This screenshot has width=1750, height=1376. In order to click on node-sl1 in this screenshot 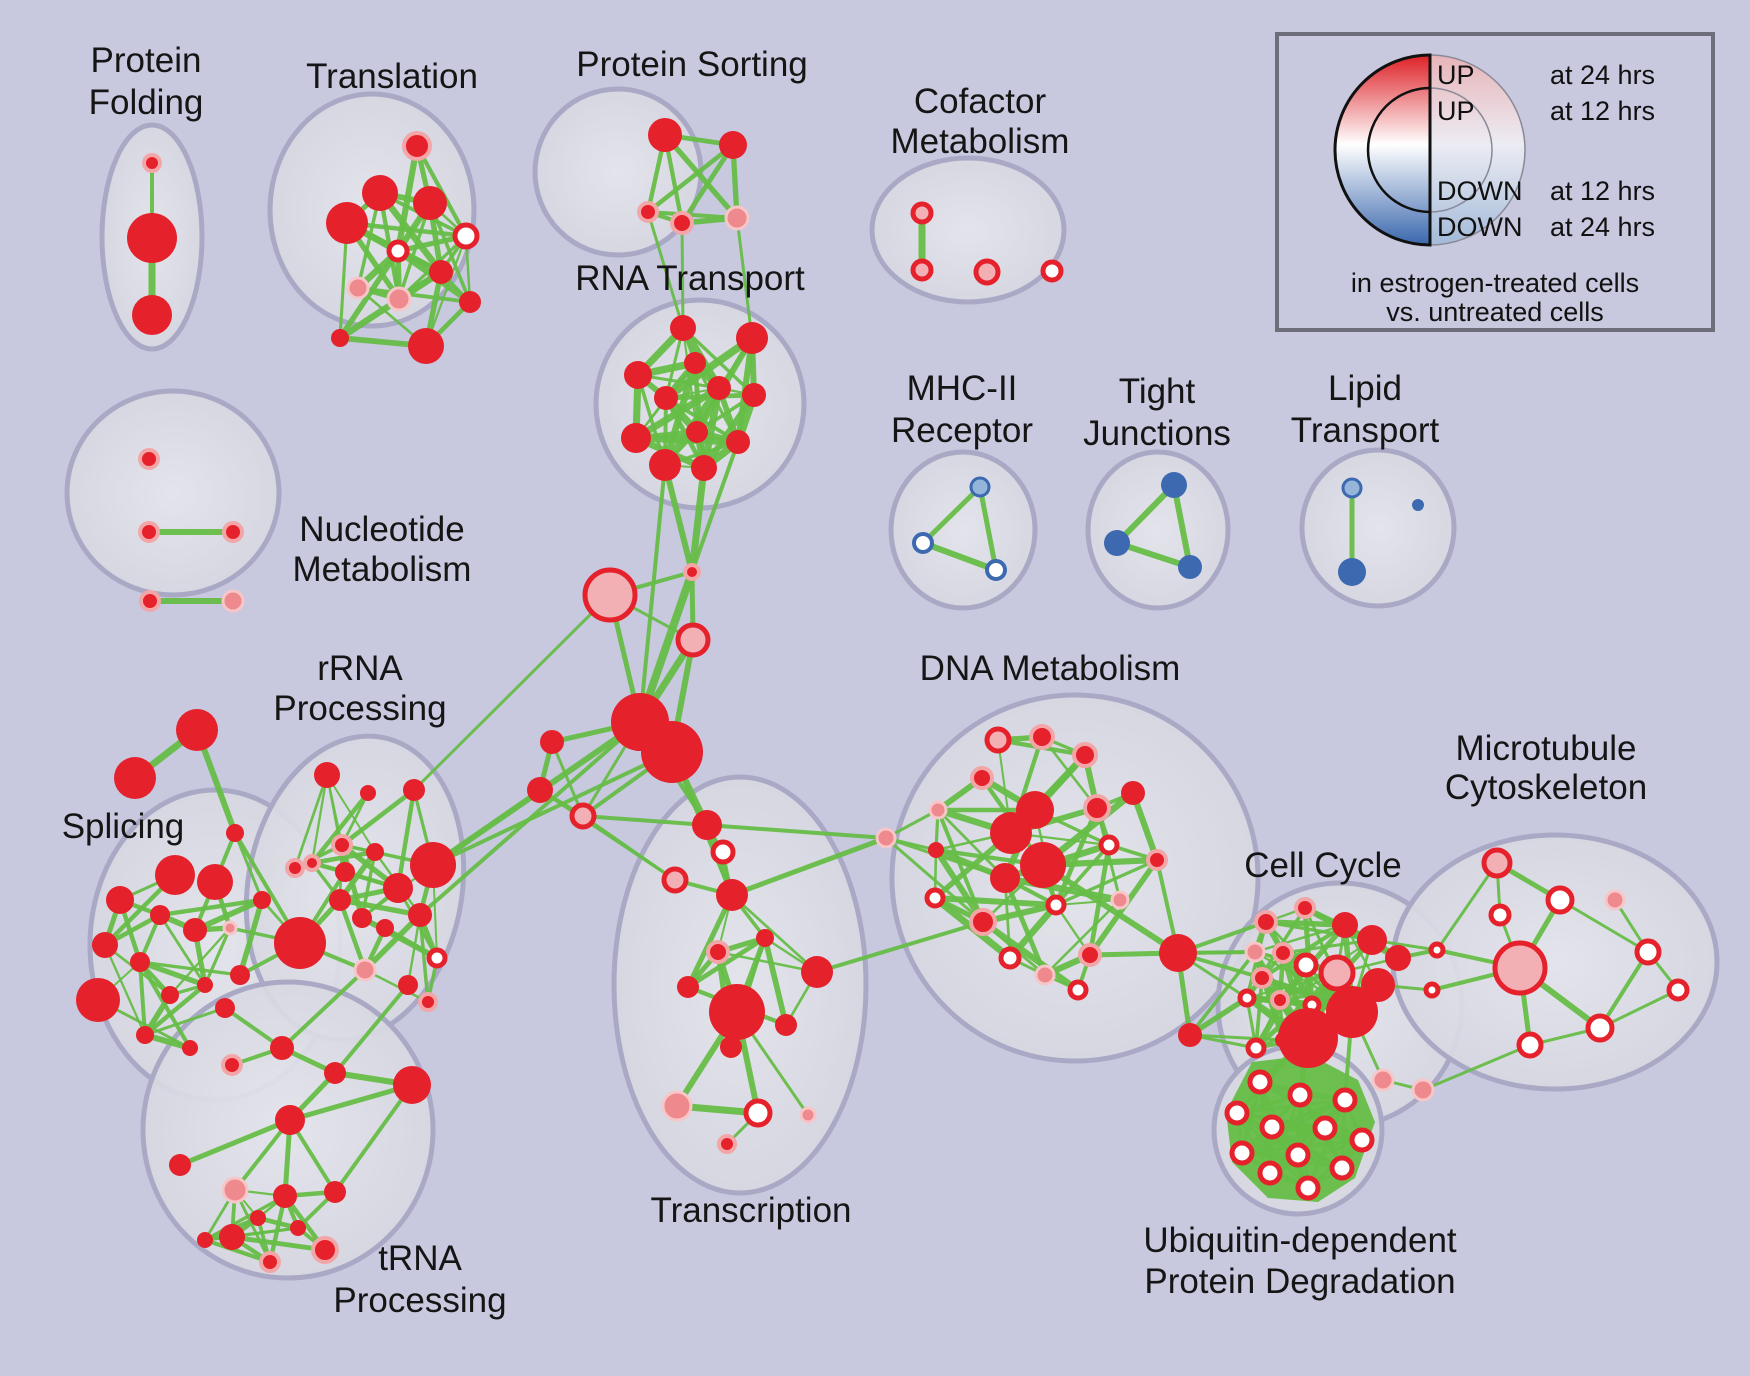, I will do `click(175, 875)`.